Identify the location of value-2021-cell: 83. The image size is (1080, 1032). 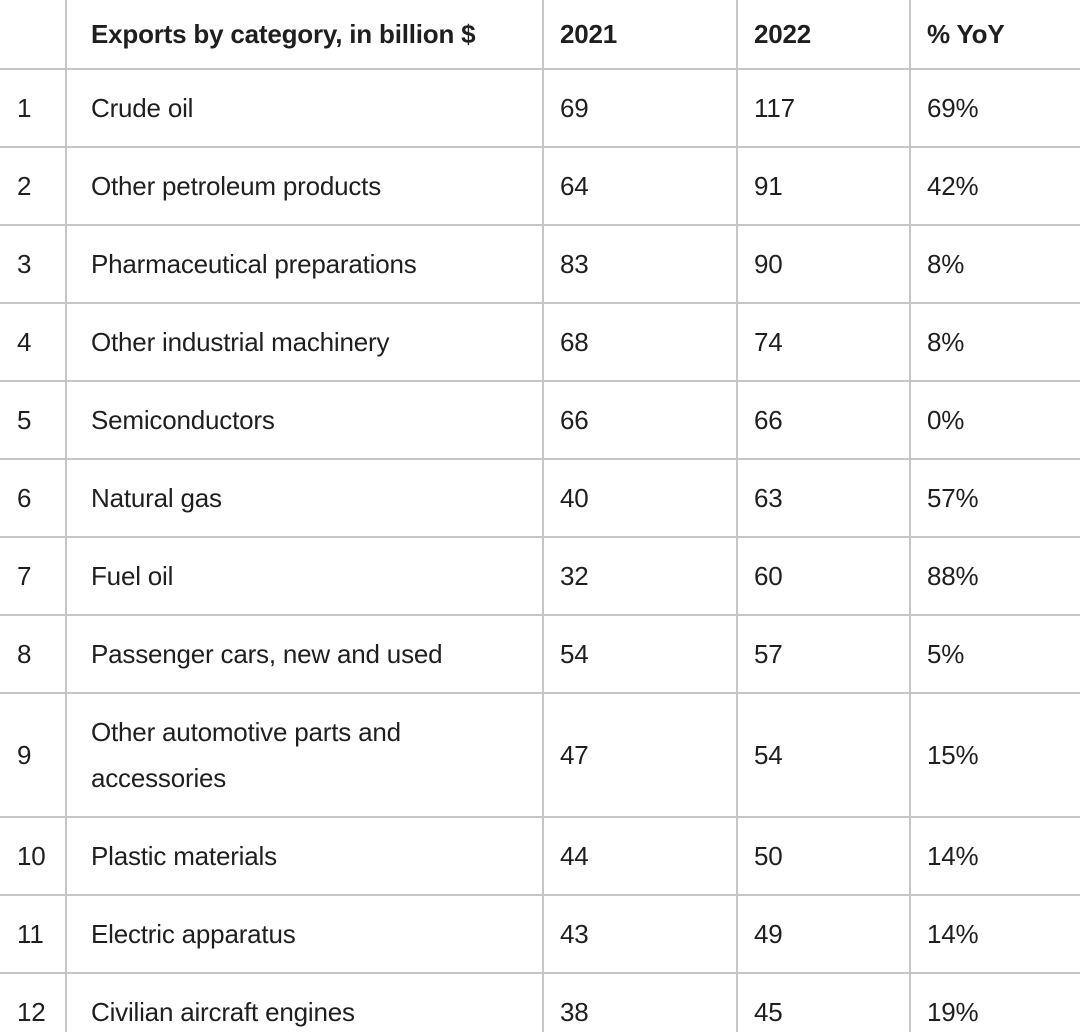
(640, 264).